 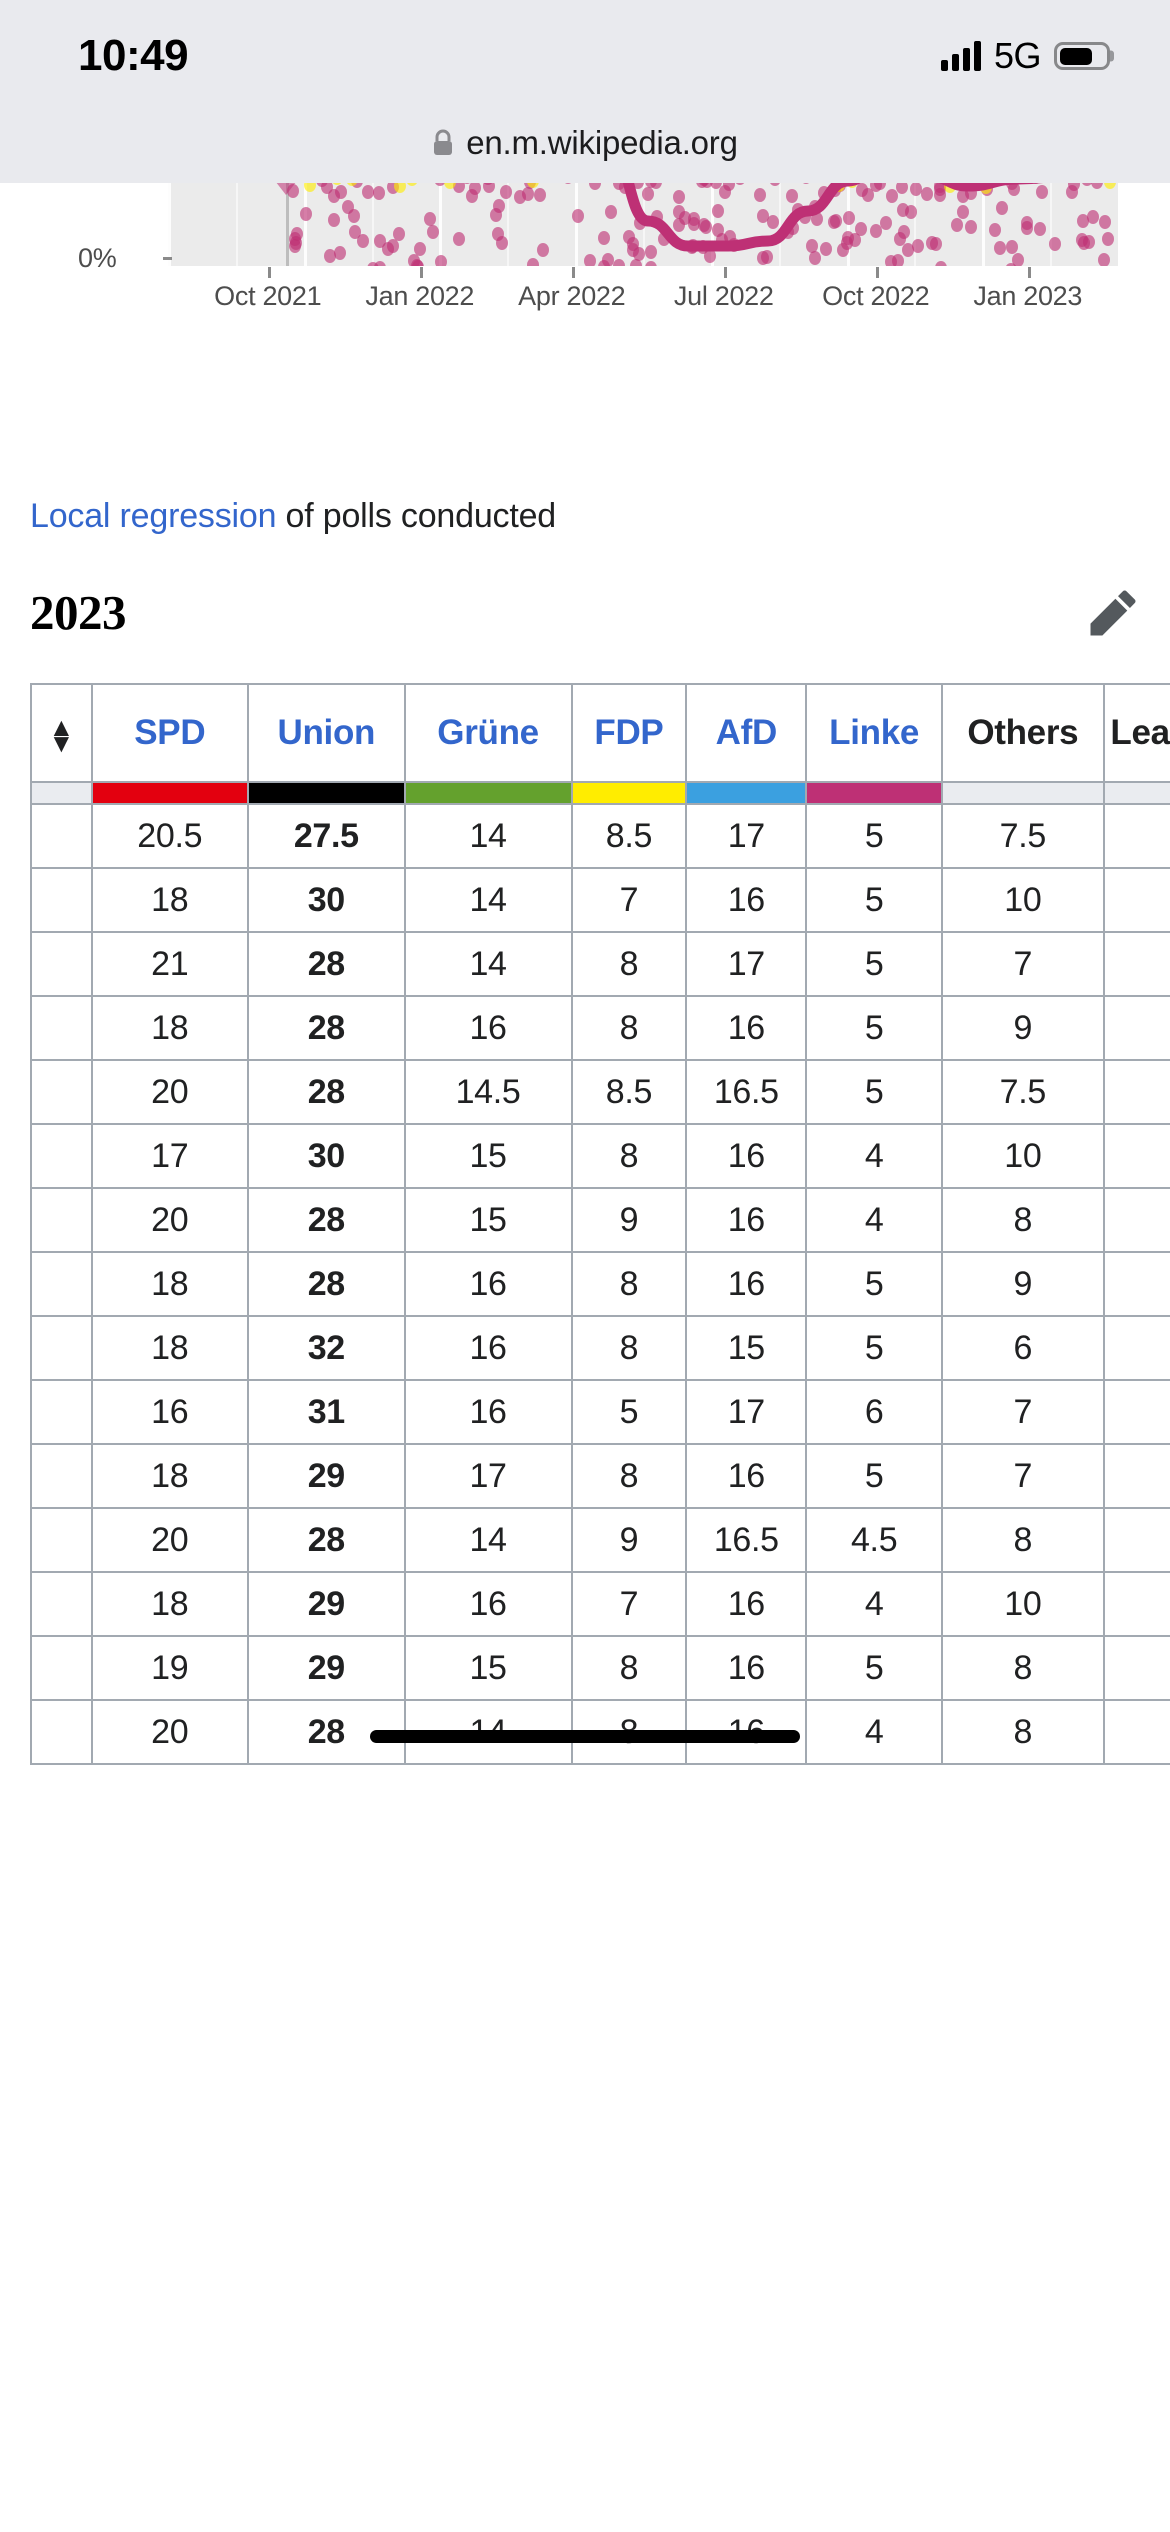 I want to click on pencil-edit-icon, so click(x=1113, y=613).